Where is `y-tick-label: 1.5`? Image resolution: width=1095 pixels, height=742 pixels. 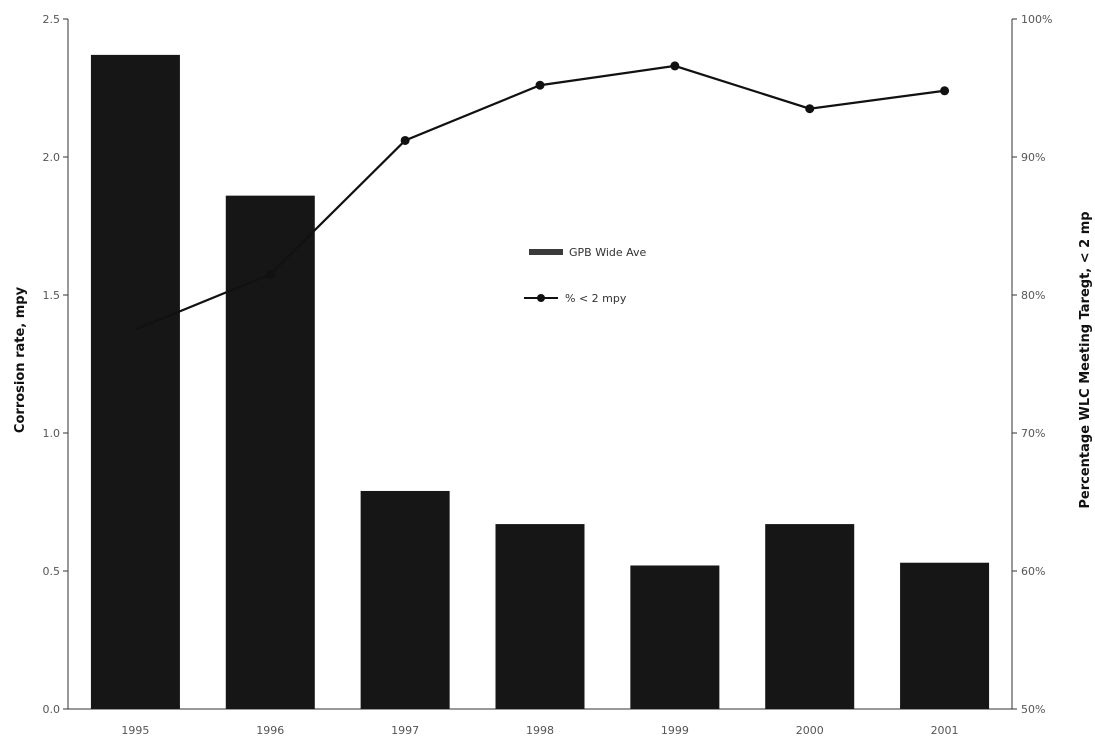 y-tick-label: 1.5 is located at coordinates (52, 295).